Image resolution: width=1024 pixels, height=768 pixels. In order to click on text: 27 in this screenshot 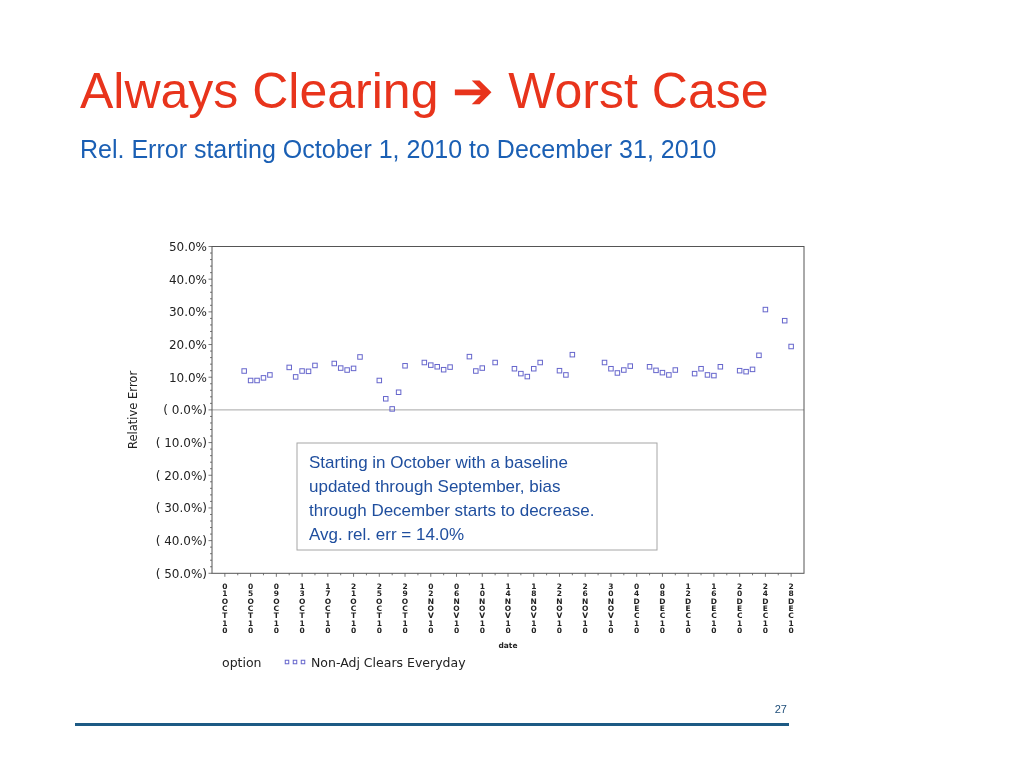, I will do `click(780, 709)`.